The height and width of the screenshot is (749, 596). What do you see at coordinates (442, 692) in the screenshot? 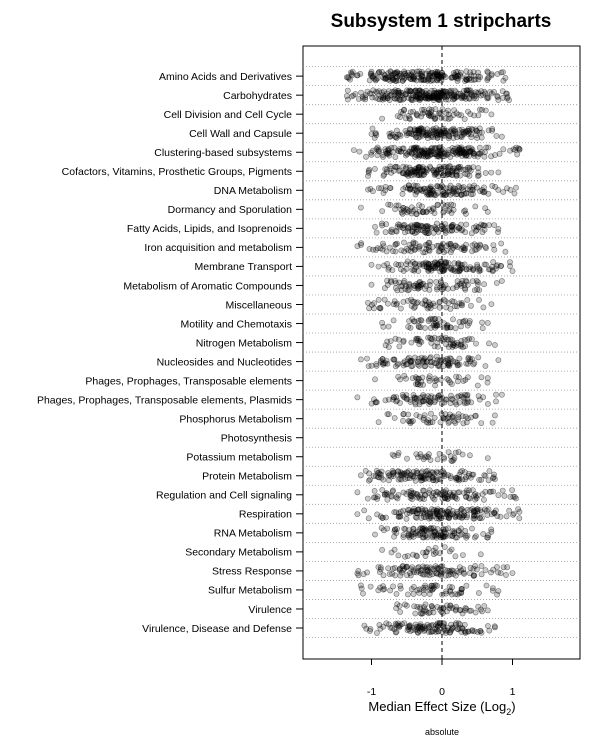
I see `x-tick-label: 0` at bounding box center [442, 692].